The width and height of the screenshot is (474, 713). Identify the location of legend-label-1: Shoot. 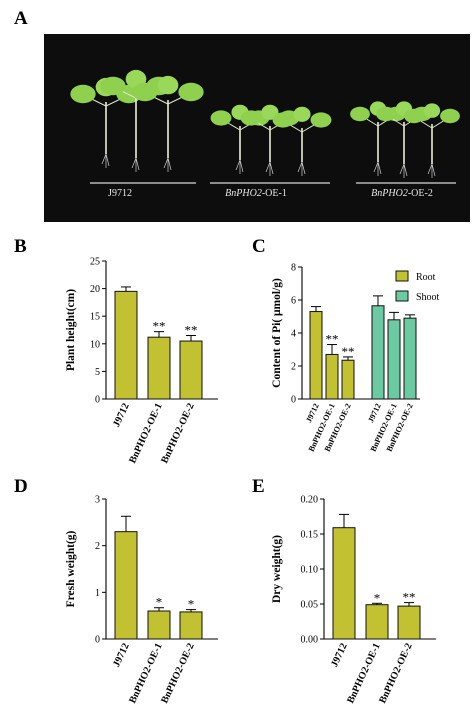
(428, 297).